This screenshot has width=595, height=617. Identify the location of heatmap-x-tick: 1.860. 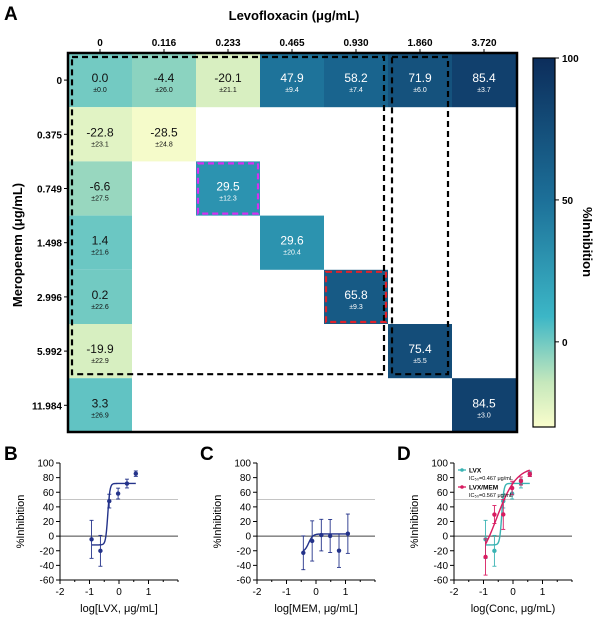
(419, 43).